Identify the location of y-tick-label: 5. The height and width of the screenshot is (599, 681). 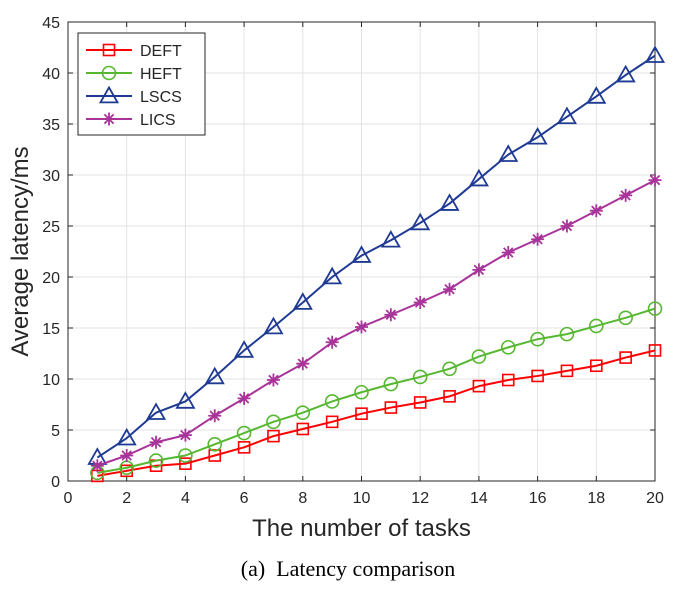
(55, 431).